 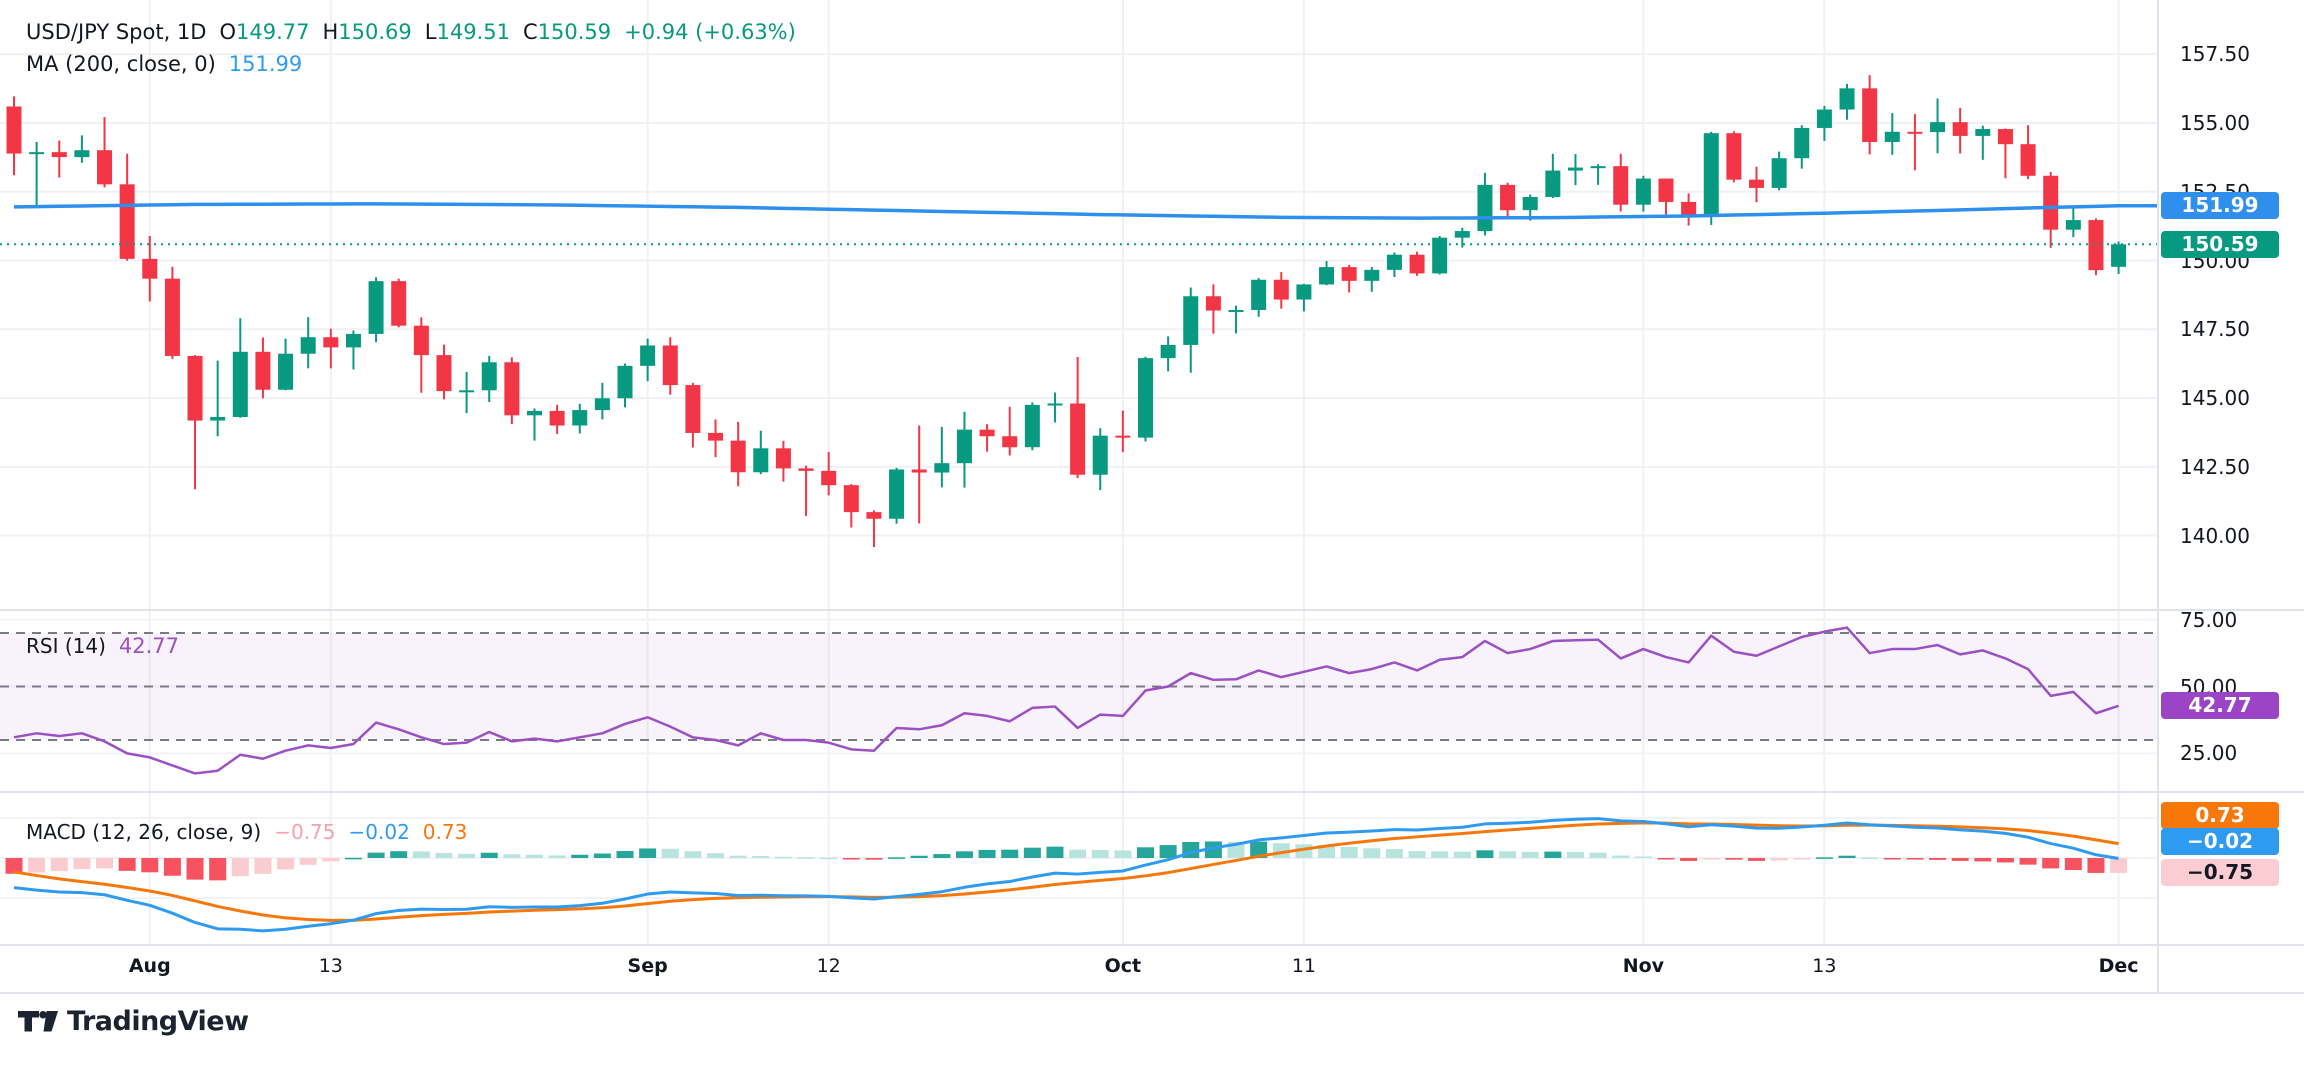 I want to click on price-change: +0.94 (+0.63%), so click(x=710, y=32).